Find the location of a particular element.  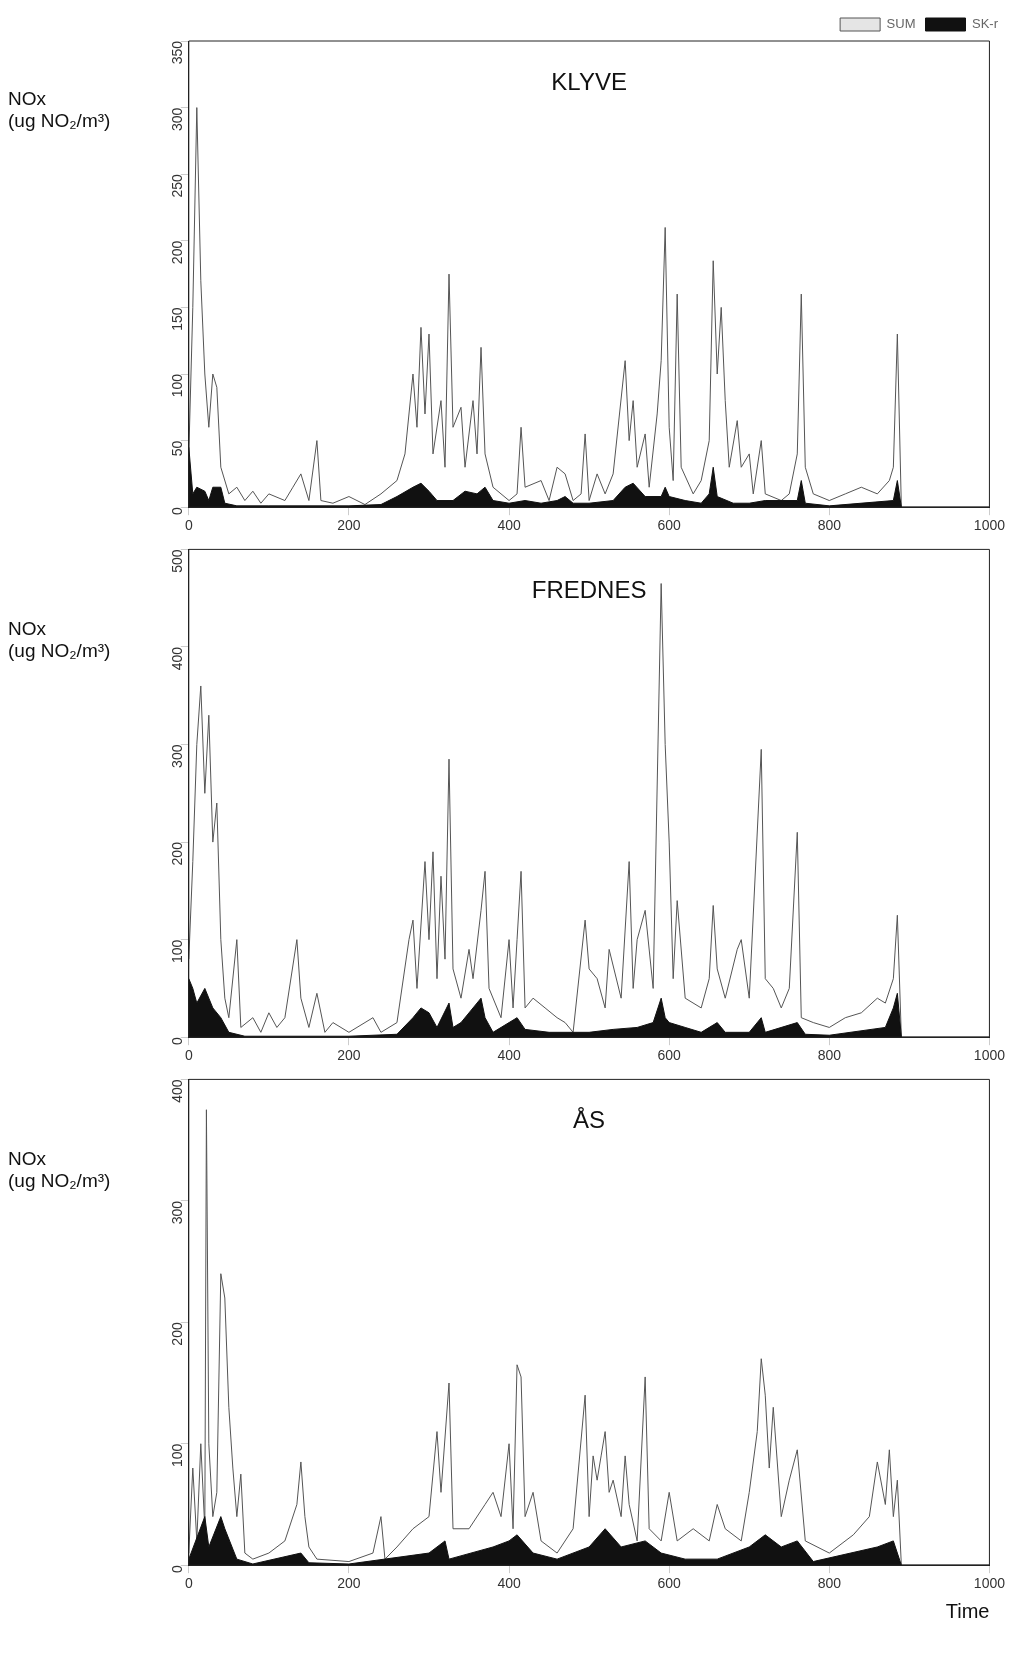

text: KLYVE is located at coordinates (589, 81).